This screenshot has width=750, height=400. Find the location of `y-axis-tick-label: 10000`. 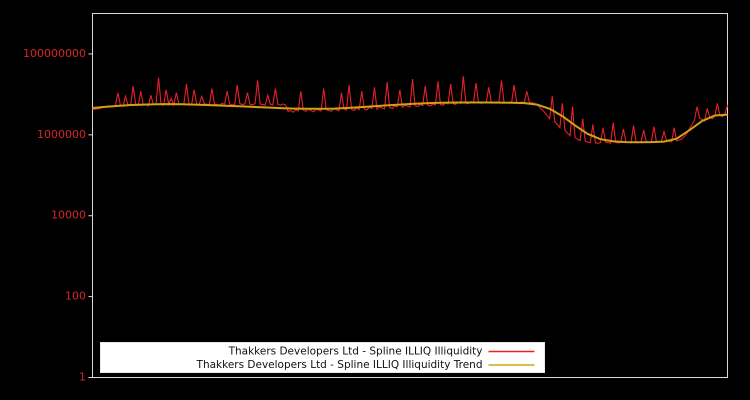

y-axis-tick-label: 10000 is located at coordinates (68, 215).